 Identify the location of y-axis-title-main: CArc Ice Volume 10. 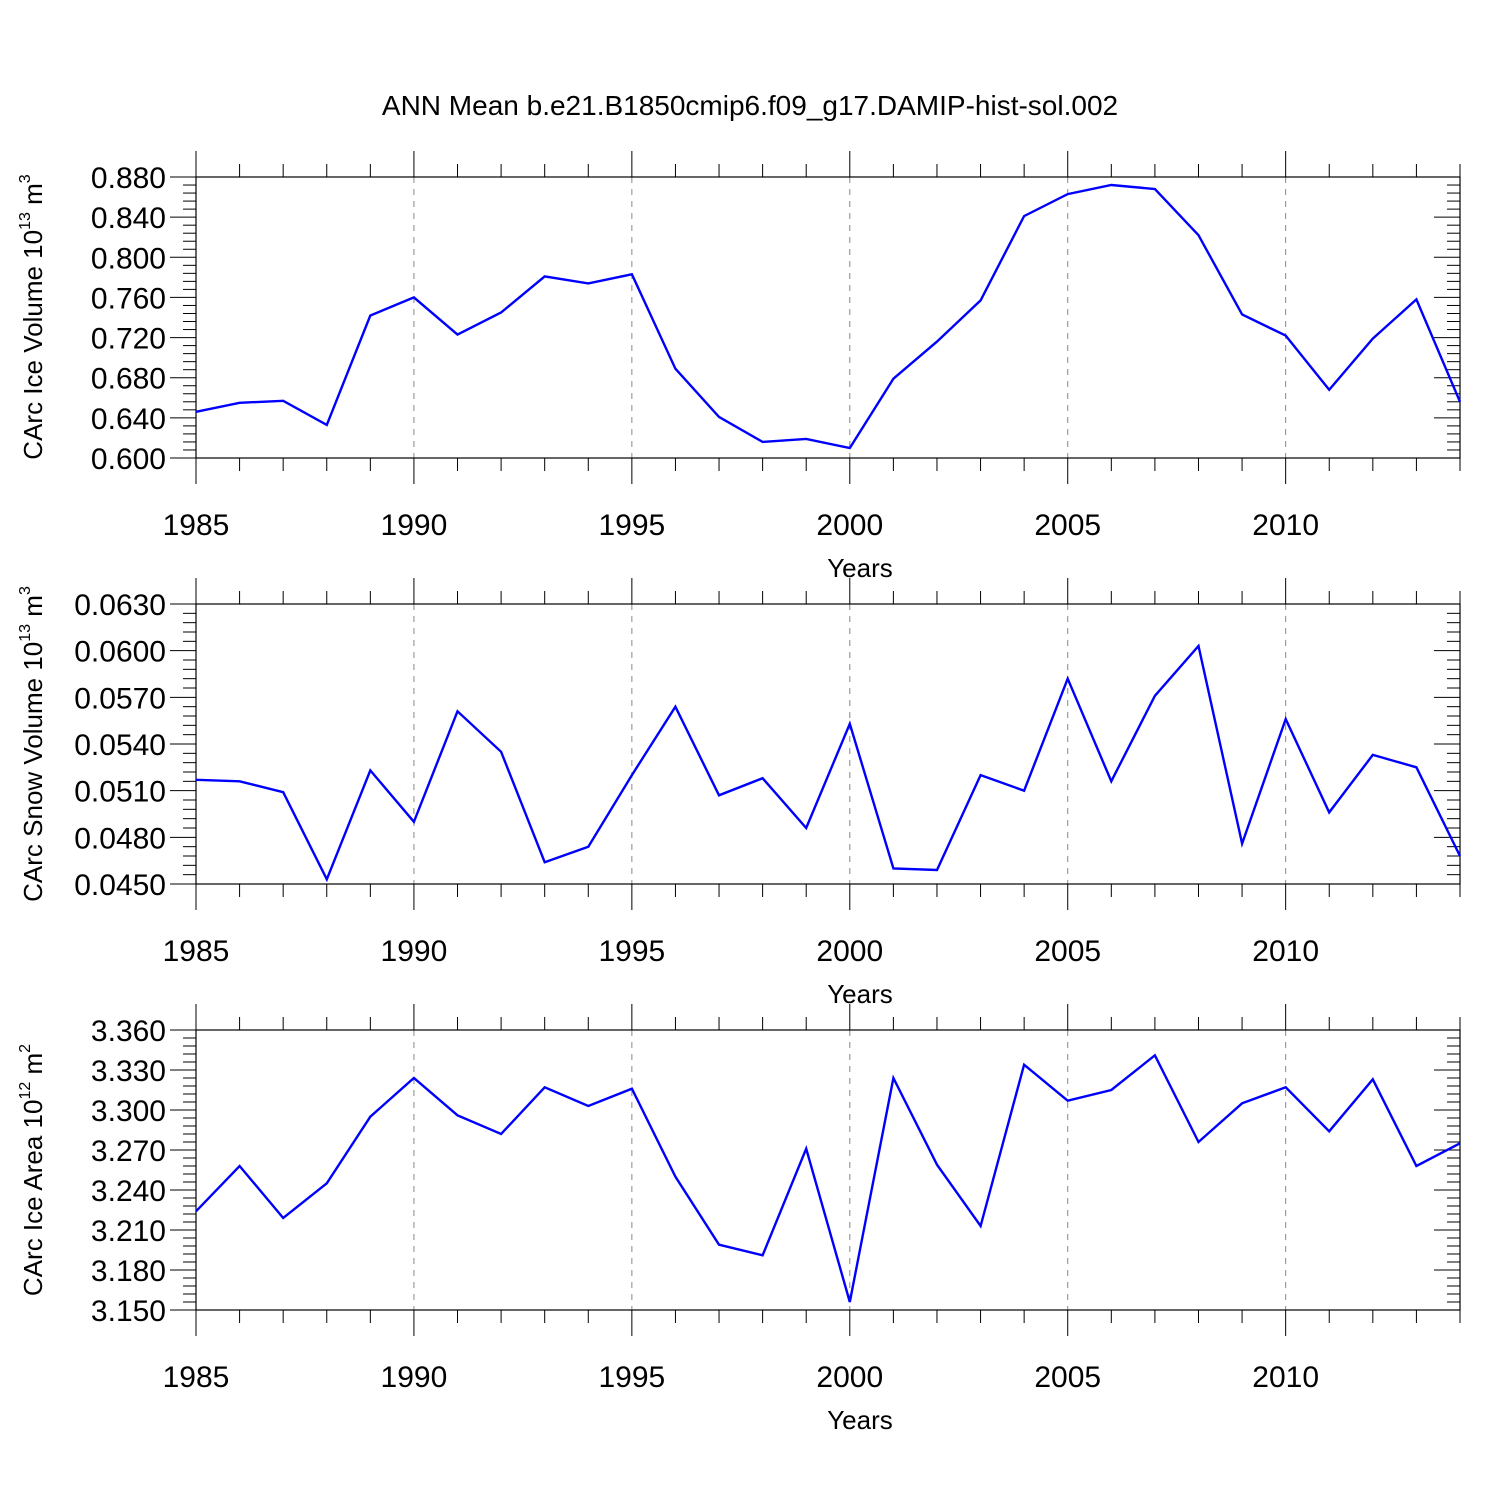
(33, 345).